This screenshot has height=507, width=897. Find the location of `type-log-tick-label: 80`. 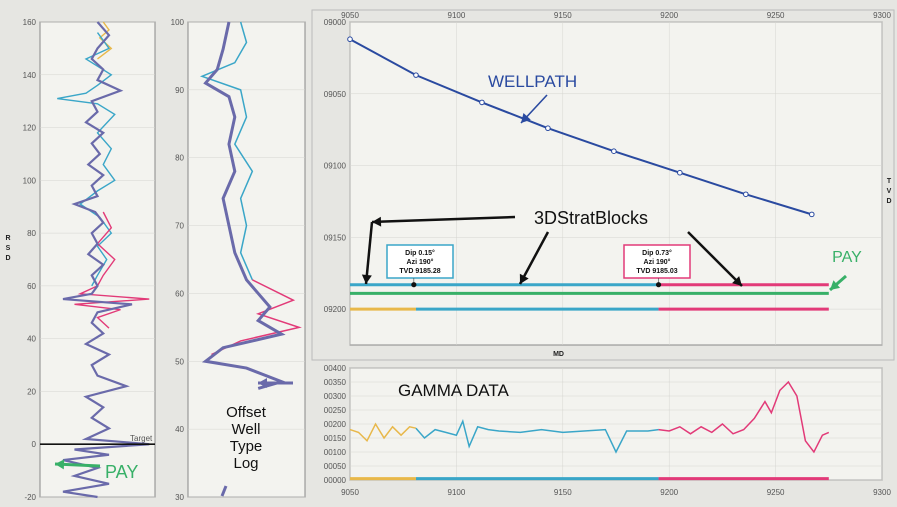

type-log-tick-label: 80 is located at coordinates (179, 158).